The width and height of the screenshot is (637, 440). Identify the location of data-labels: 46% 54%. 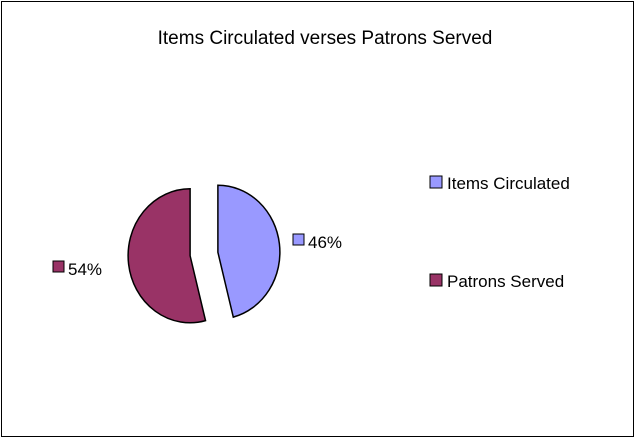
(197, 256).